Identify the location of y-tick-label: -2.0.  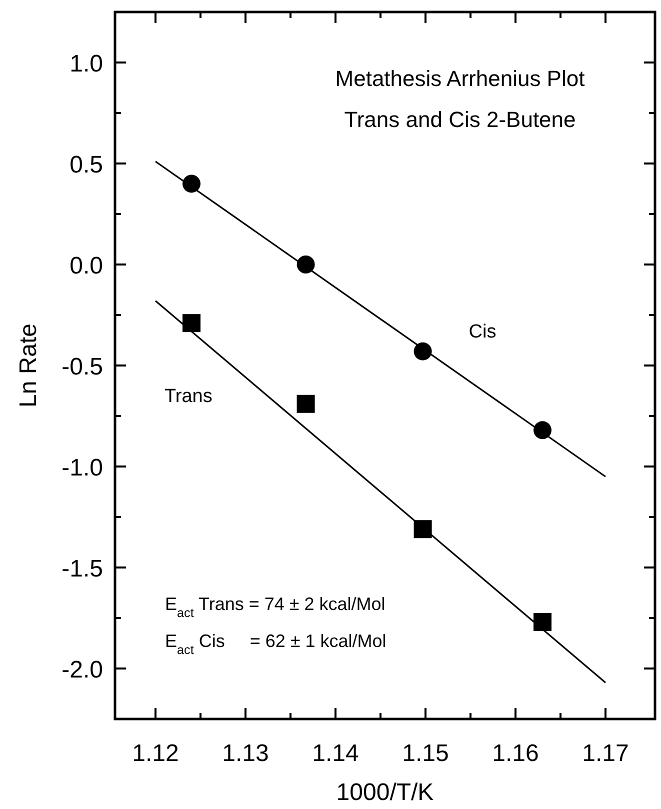
(82, 670).